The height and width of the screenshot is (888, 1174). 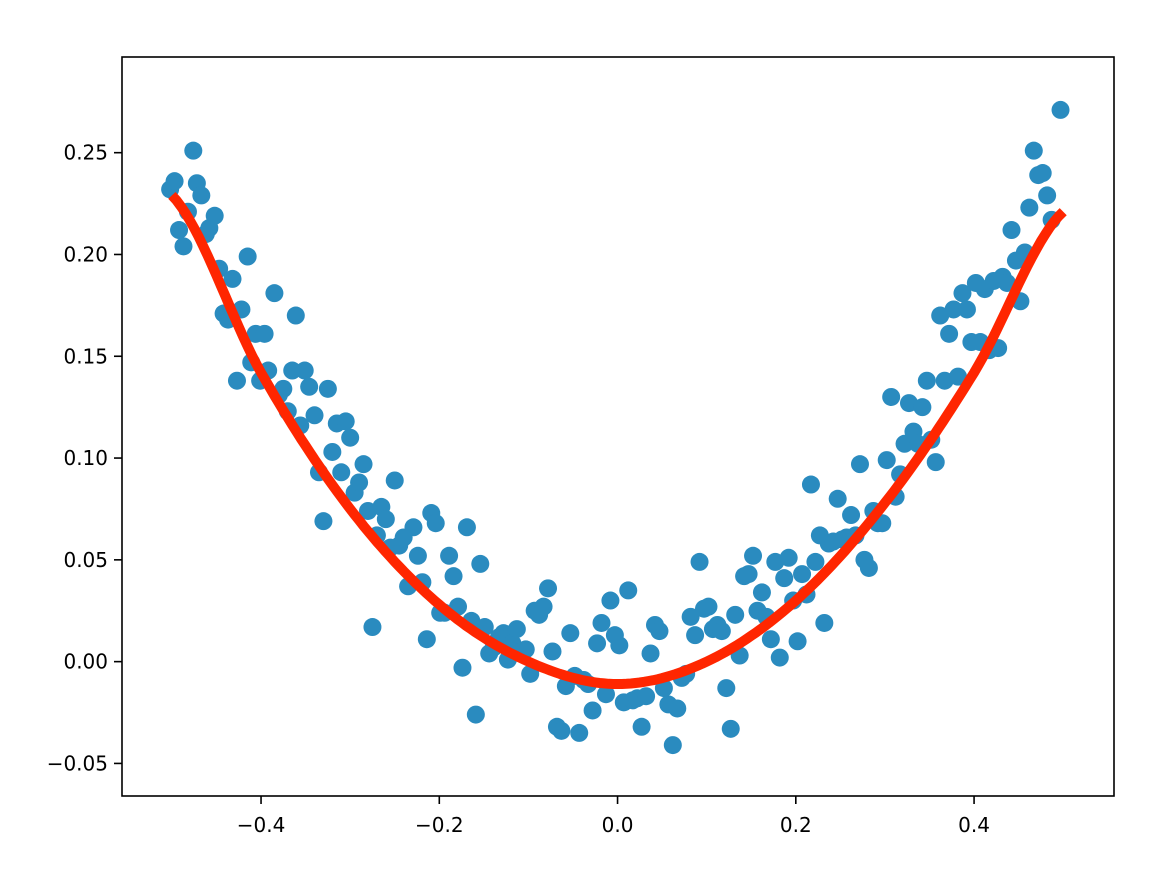 I want to click on x-tick-label: −0.4, so click(x=261, y=825).